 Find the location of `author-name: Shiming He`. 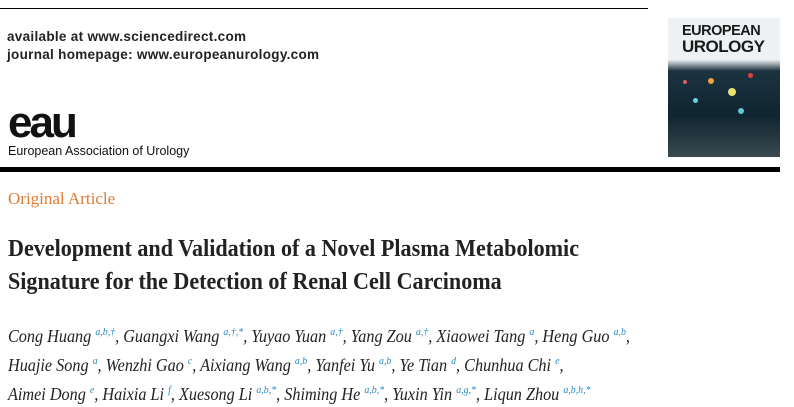

author-name: Shiming He is located at coordinates (324, 394).